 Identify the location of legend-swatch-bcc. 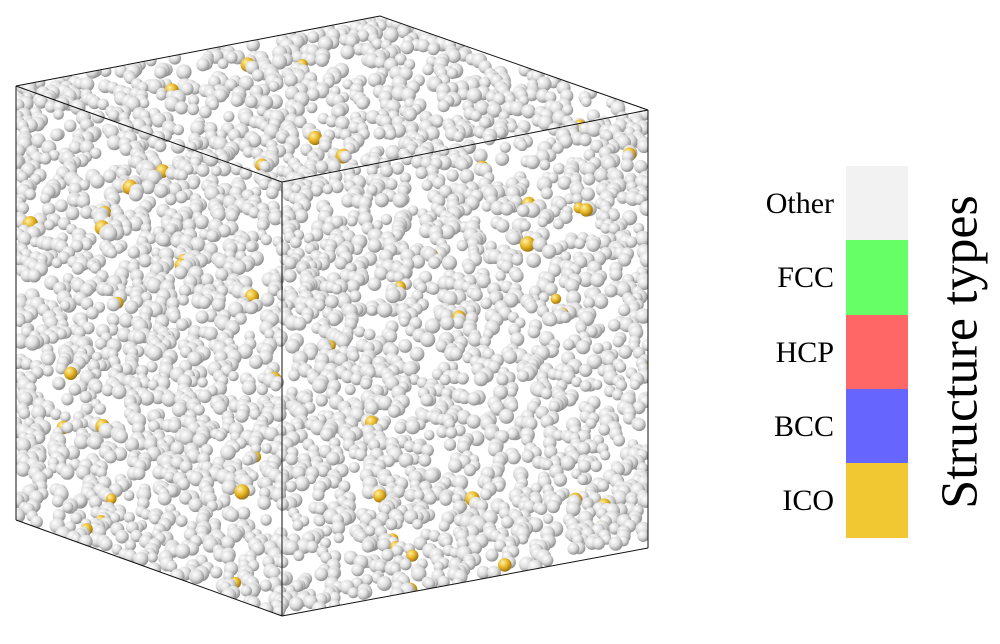
(877, 426).